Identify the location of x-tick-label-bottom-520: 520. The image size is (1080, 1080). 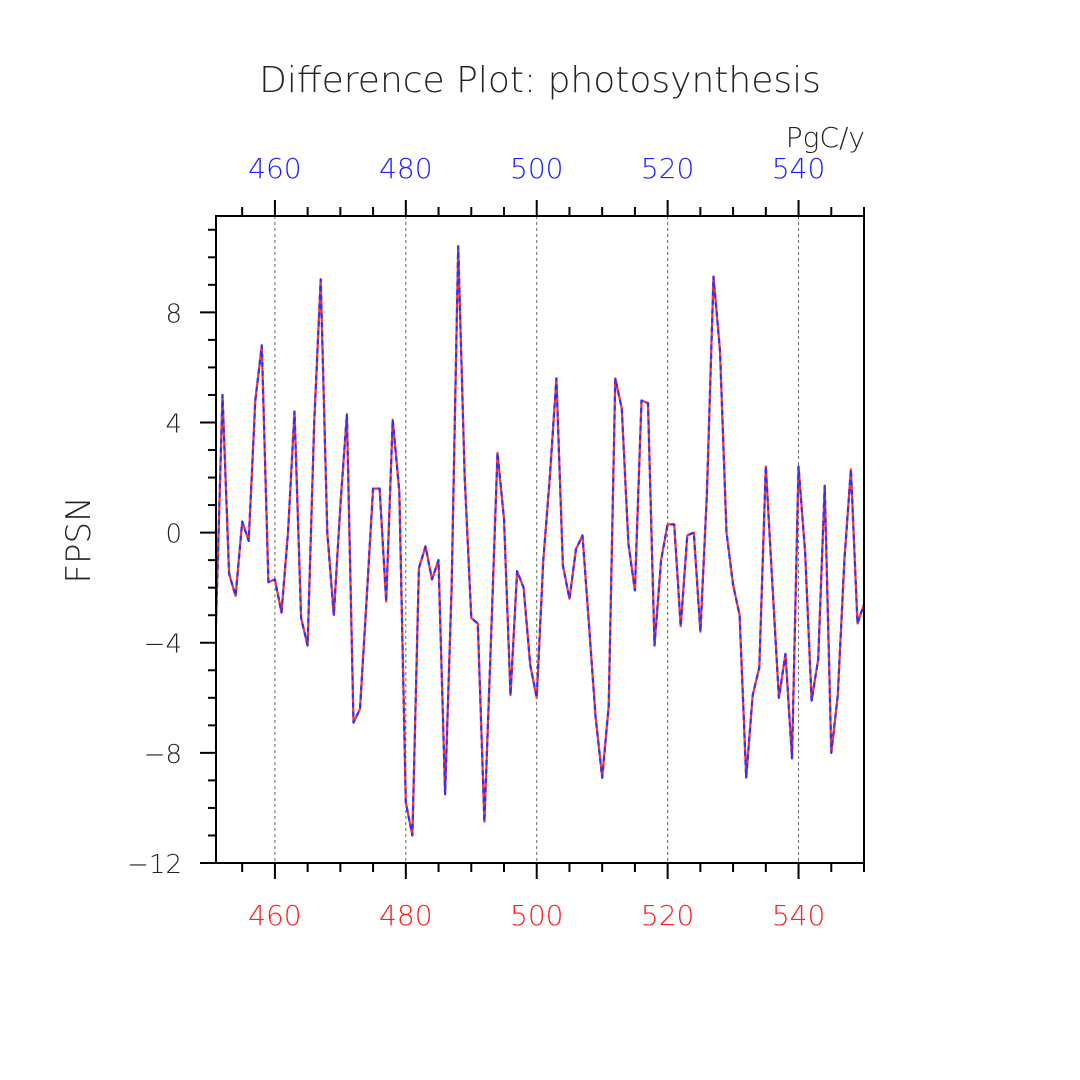
(667, 915).